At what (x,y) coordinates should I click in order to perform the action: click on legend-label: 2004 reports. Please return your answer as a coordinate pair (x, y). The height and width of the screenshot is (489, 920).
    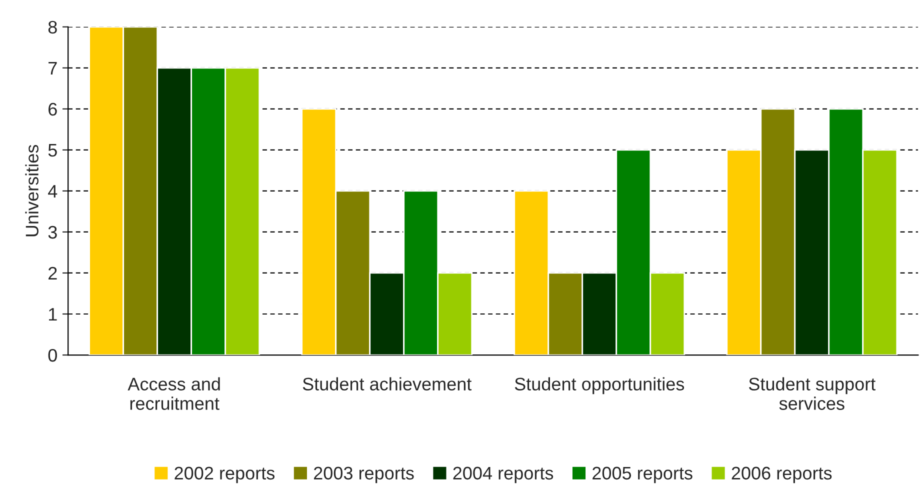
    Looking at the image, I should click on (503, 475).